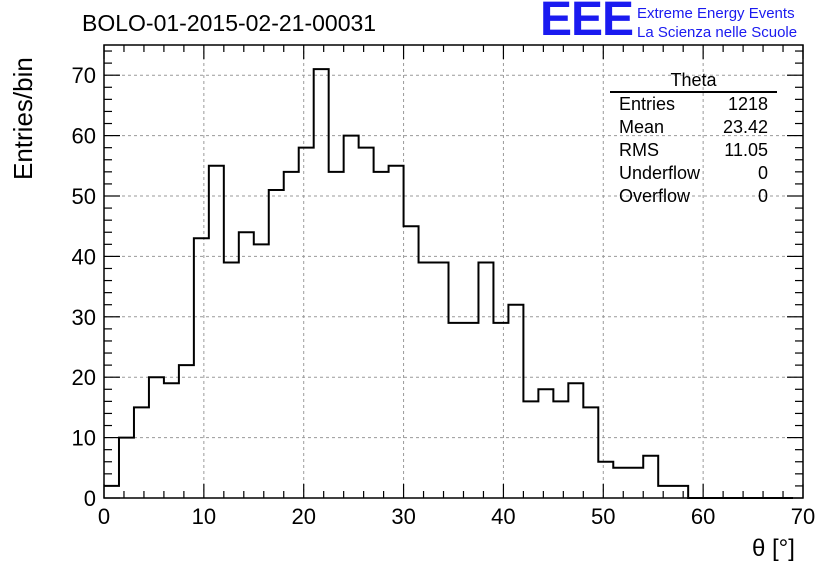 The image size is (836, 572). Describe the element at coordinates (693, 104) in the screenshot. I see `stats-row-entries: Entries 1218` at that location.